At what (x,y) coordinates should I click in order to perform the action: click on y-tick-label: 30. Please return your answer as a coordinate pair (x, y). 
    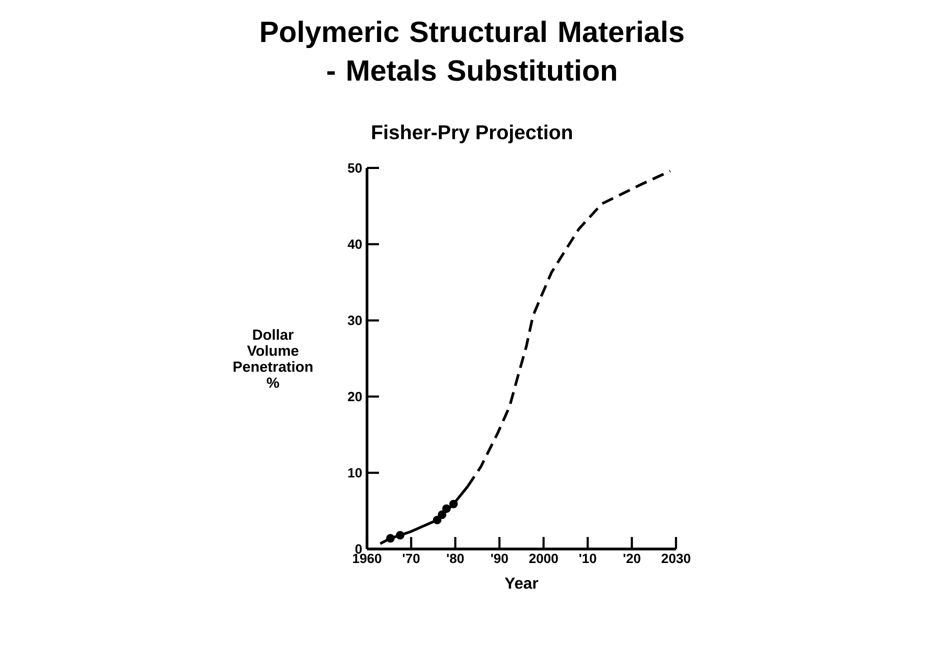
    Looking at the image, I should click on (355, 321).